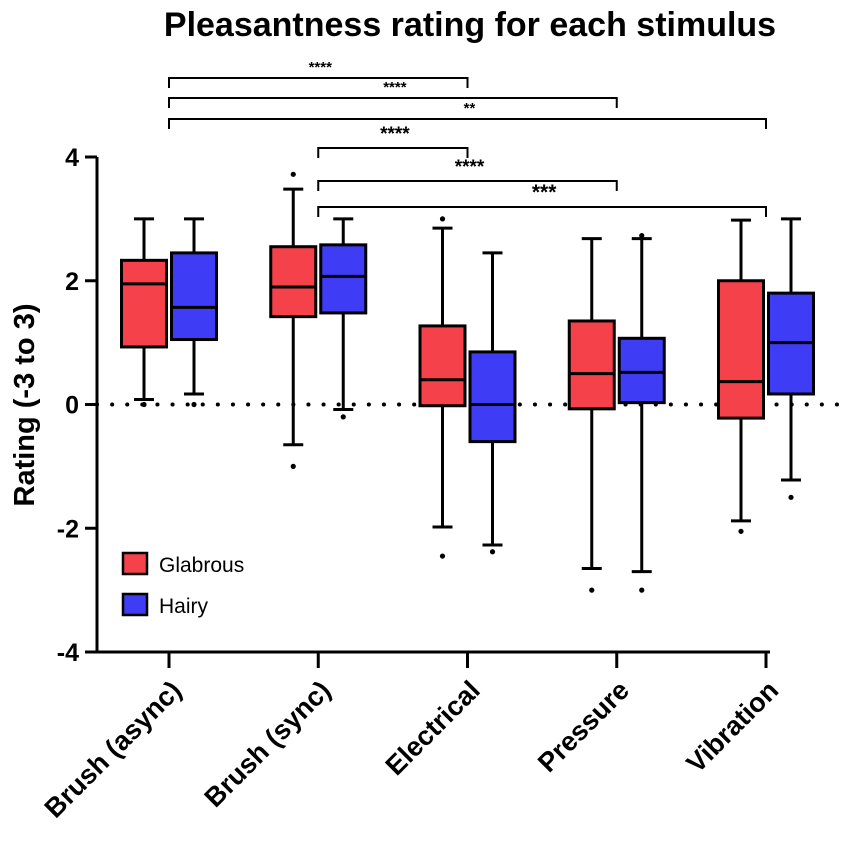 This screenshot has height=845, width=851. I want to click on chart-title: Pleasantness rating for each stimulus, so click(470, 25).